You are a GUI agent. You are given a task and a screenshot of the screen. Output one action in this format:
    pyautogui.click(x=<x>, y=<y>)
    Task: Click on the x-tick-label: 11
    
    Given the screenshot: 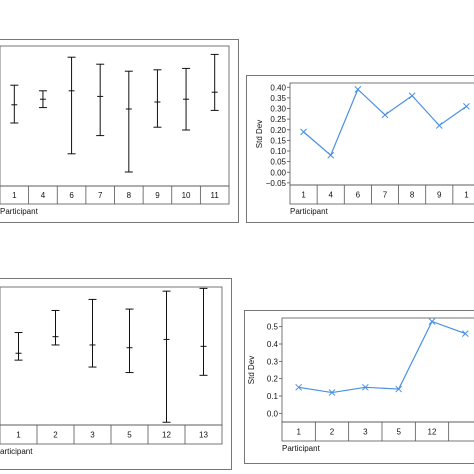 What is the action you would take?
    pyautogui.click(x=215, y=195)
    